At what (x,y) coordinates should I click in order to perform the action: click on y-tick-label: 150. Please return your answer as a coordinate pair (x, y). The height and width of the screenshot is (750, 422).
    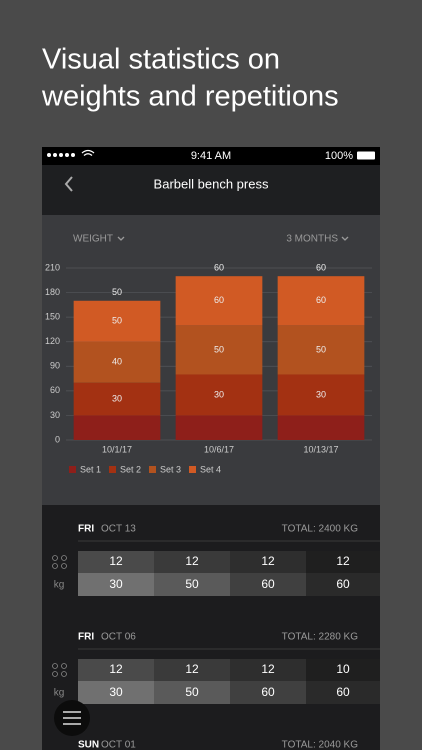
    Looking at the image, I should click on (52, 317).